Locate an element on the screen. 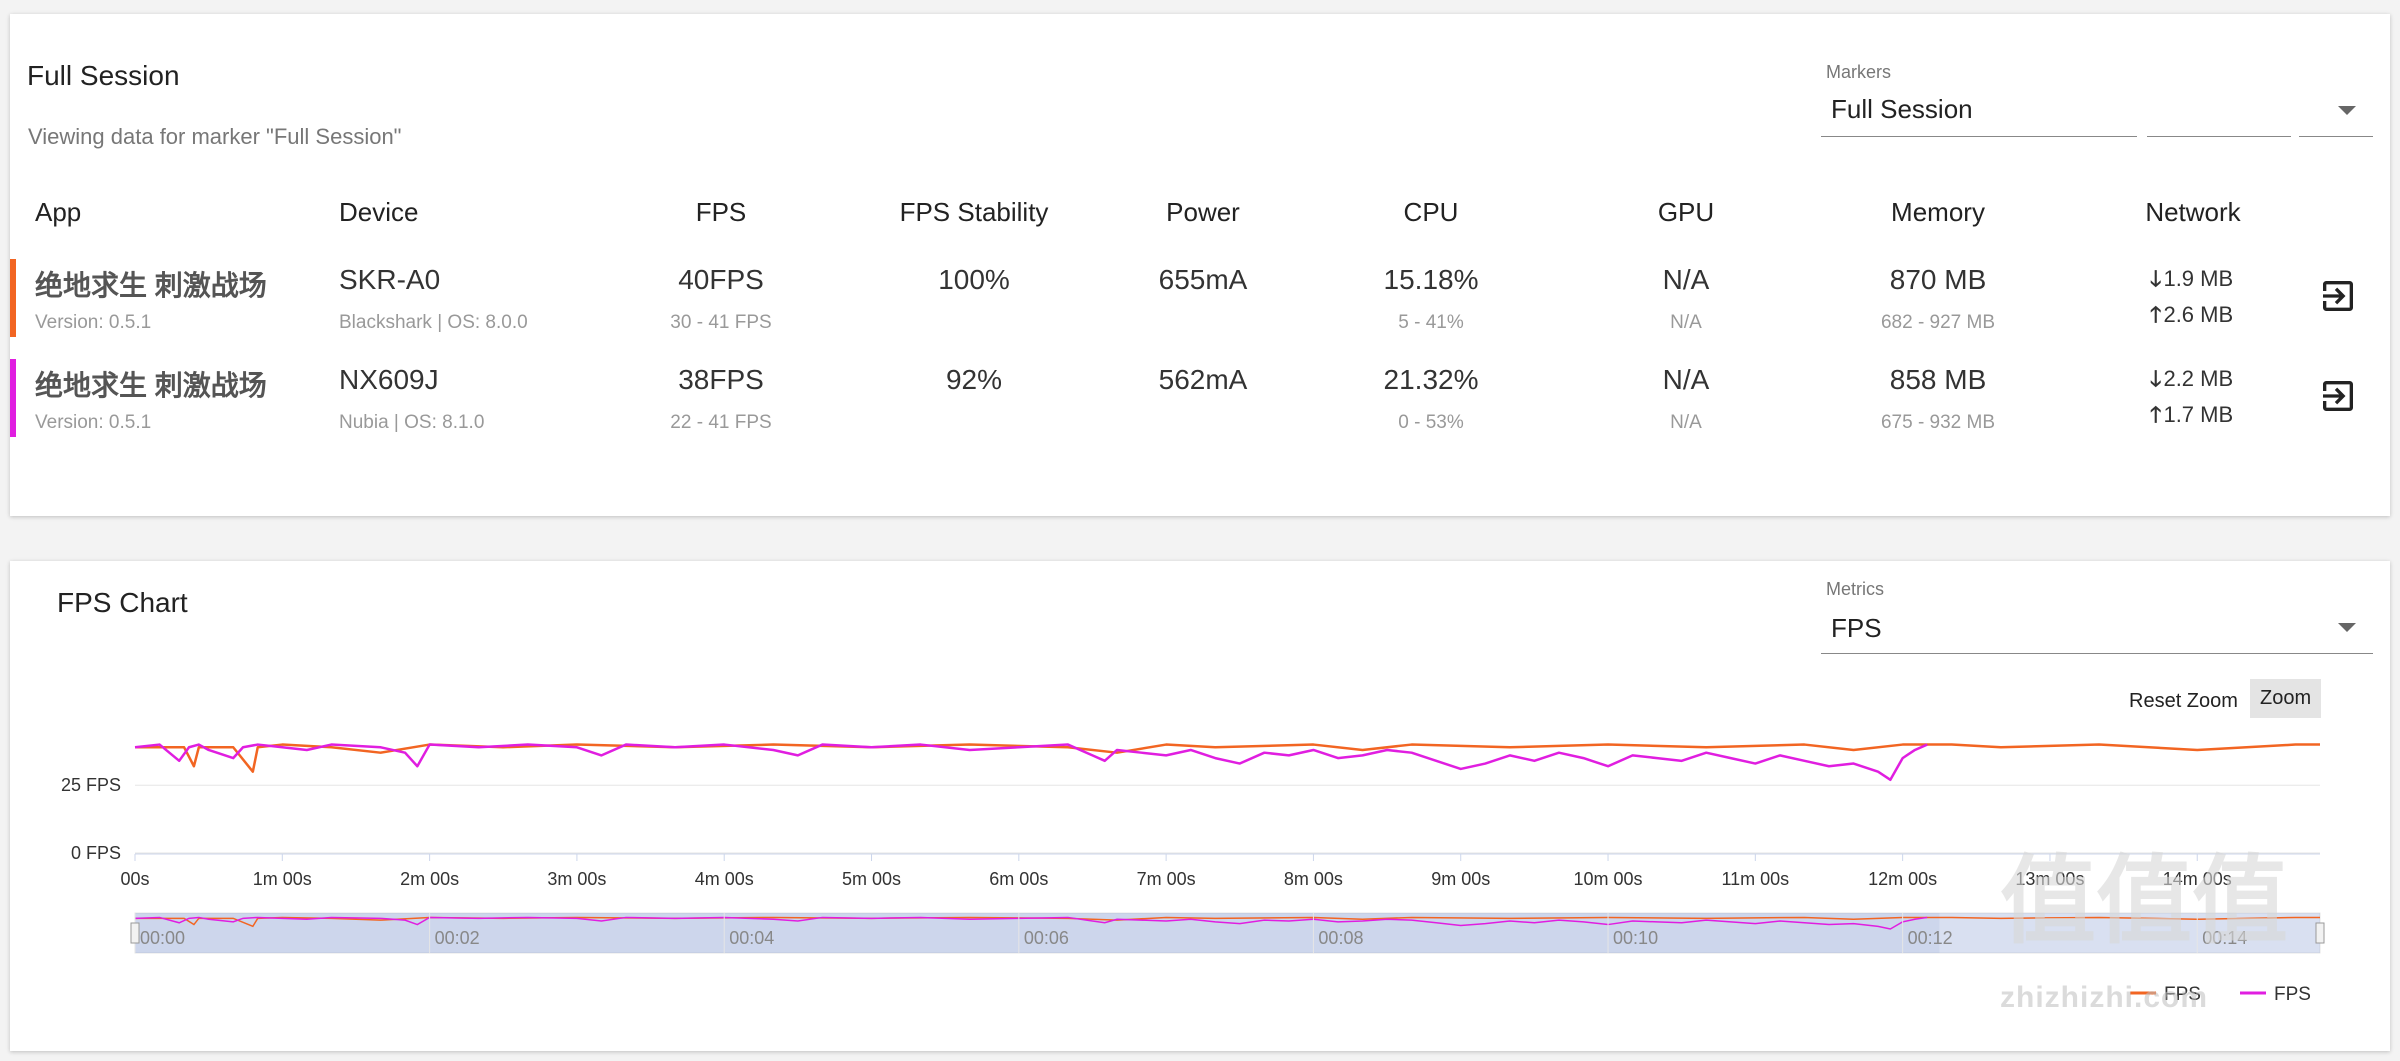 The image size is (2400, 1061). x-tick-label: 10m 00s is located at coordinates (1608, 879).